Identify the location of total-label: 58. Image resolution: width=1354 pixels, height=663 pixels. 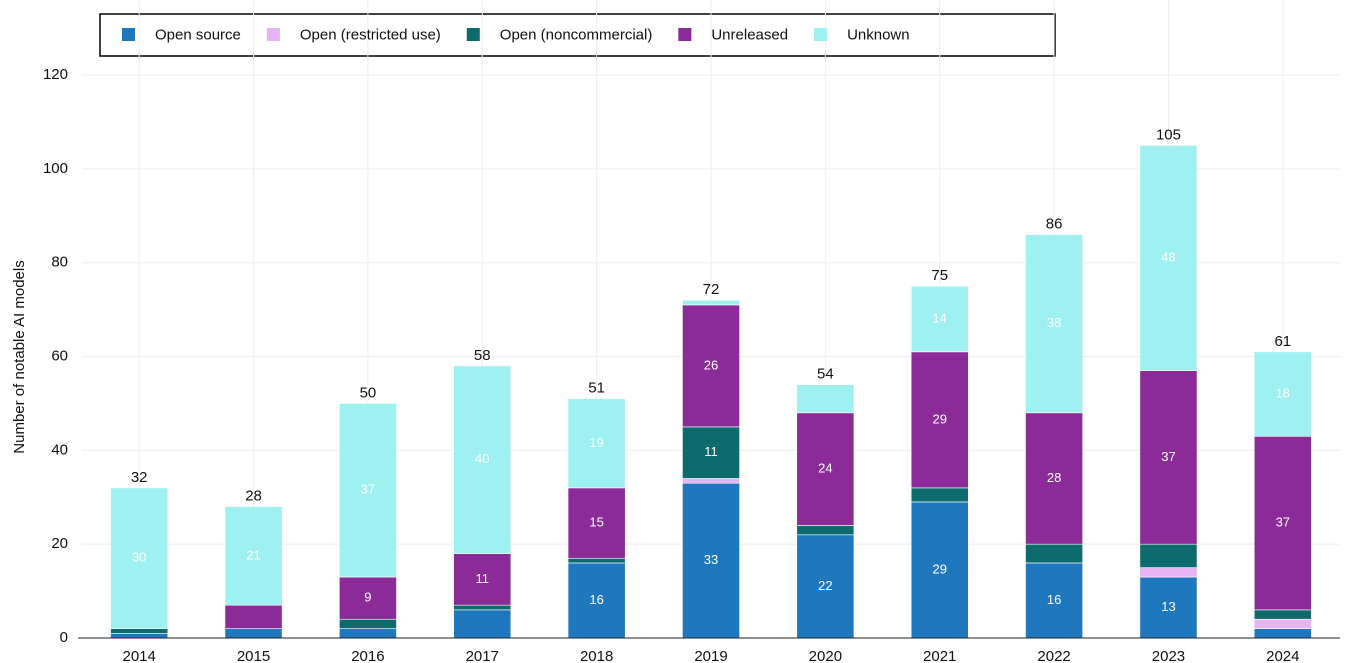
(482, 355).